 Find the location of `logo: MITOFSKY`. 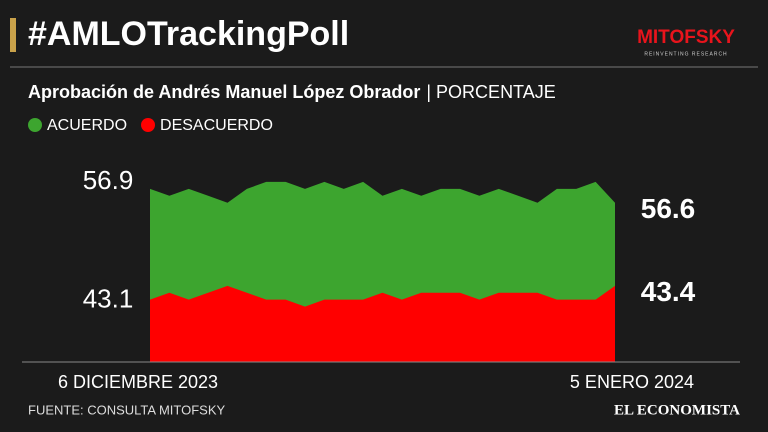

logo: MITOFSKY is located at coordinates (686, 37).